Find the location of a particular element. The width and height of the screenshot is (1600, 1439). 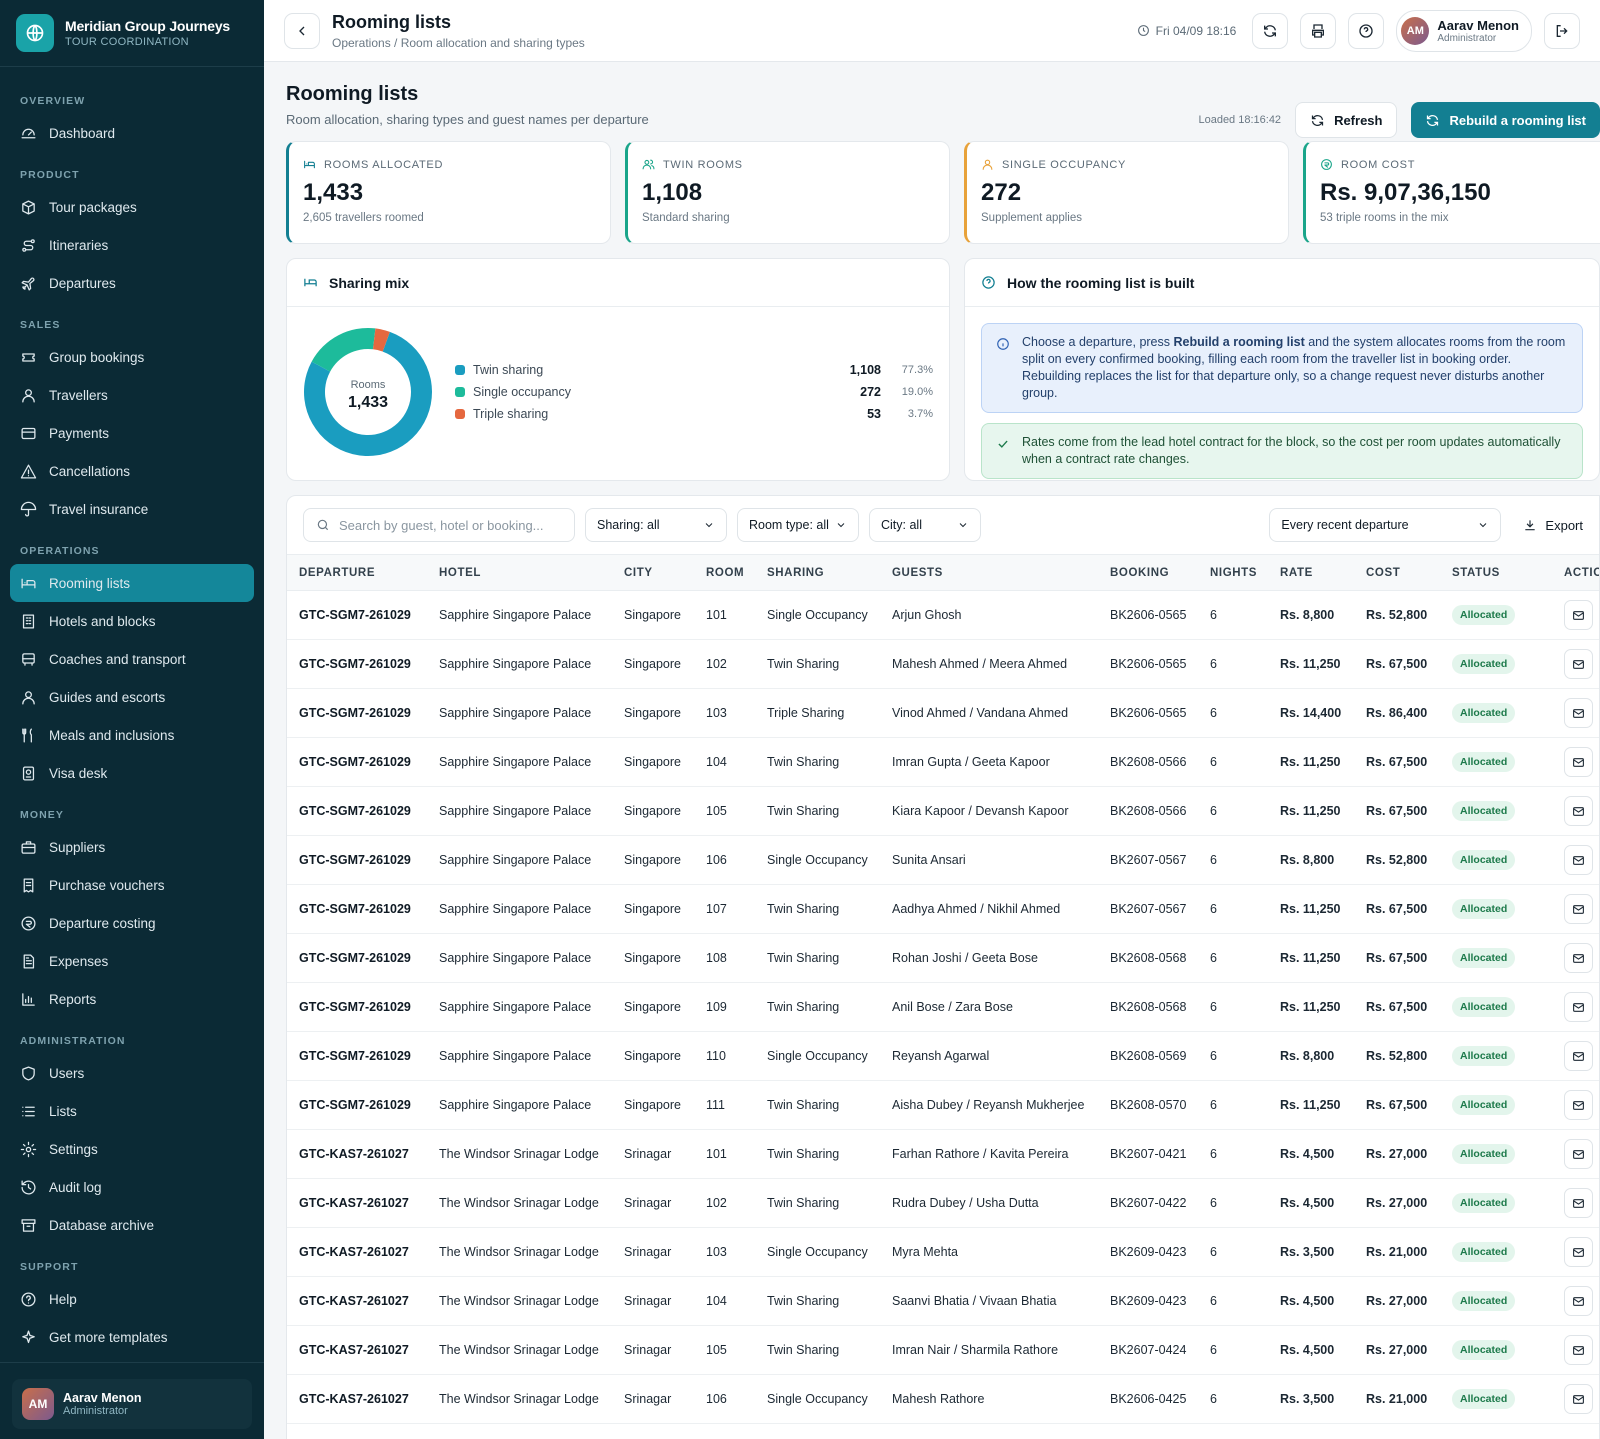

column-header: DEPARTURE is located at coordinates (357, 572).